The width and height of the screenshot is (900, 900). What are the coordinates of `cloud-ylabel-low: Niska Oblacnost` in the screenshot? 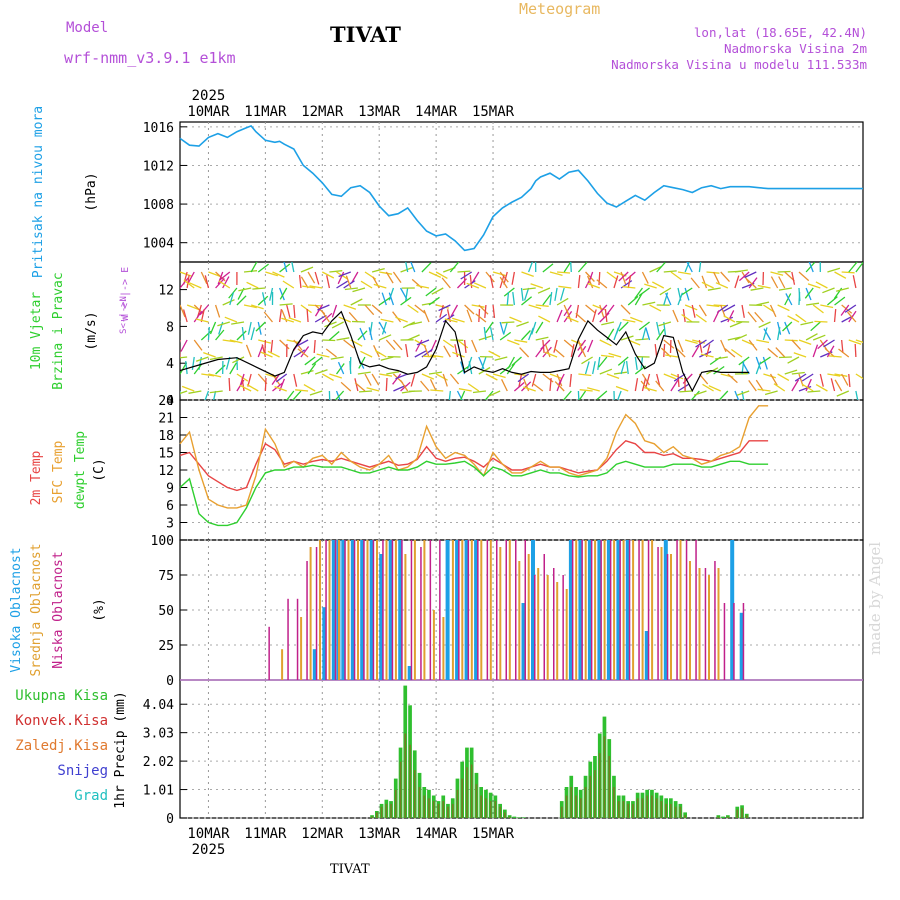 It's located at (58, 609).